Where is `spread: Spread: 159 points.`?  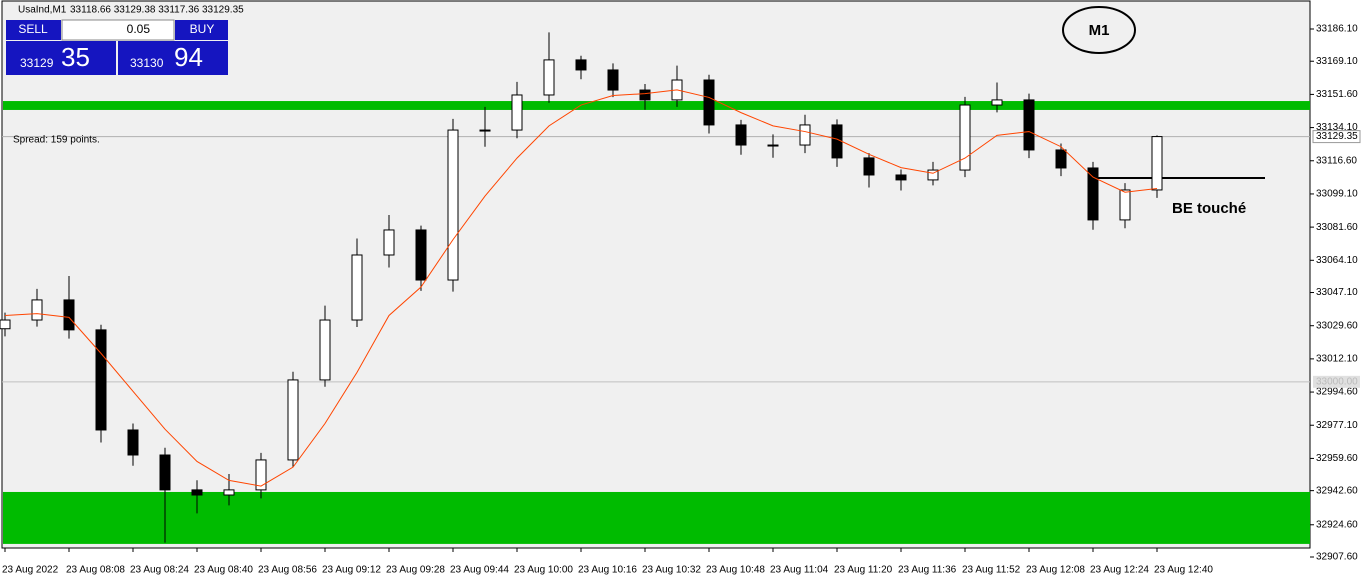 spread: Spread: 159 points. is located at coordinates (56, 140).